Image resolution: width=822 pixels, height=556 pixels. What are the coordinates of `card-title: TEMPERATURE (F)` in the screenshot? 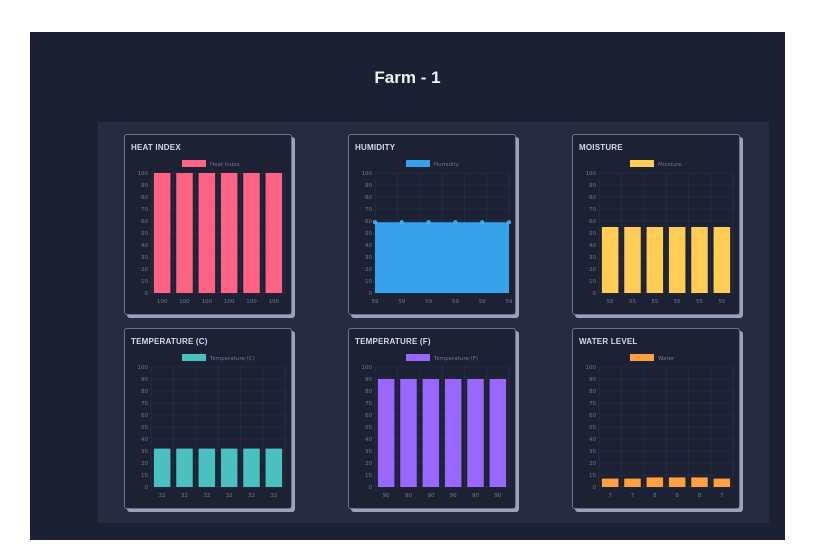 It's located at (393, 341).